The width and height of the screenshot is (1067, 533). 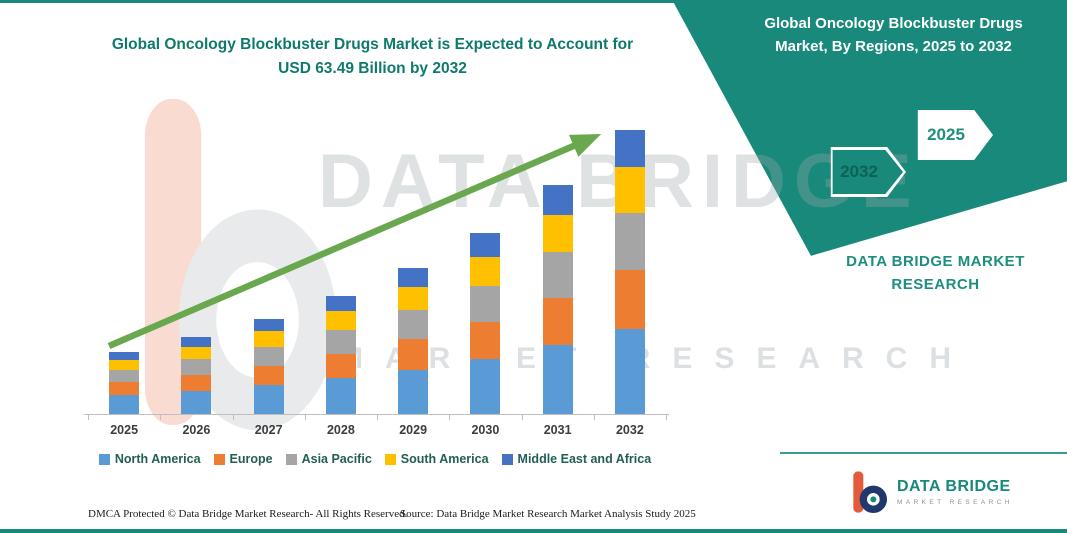 What do you see at coordinates (629, 430) in the screenshot?
I see `x-axis-label-2032: 2032` at bounding box center [629, 430].